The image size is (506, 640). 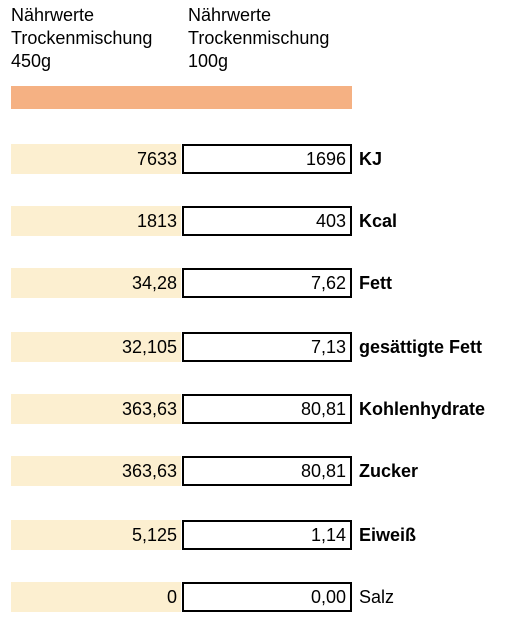 I want to click on nutrition-row-salz: 0 0,00 Salz, so click(x=253, y=597).